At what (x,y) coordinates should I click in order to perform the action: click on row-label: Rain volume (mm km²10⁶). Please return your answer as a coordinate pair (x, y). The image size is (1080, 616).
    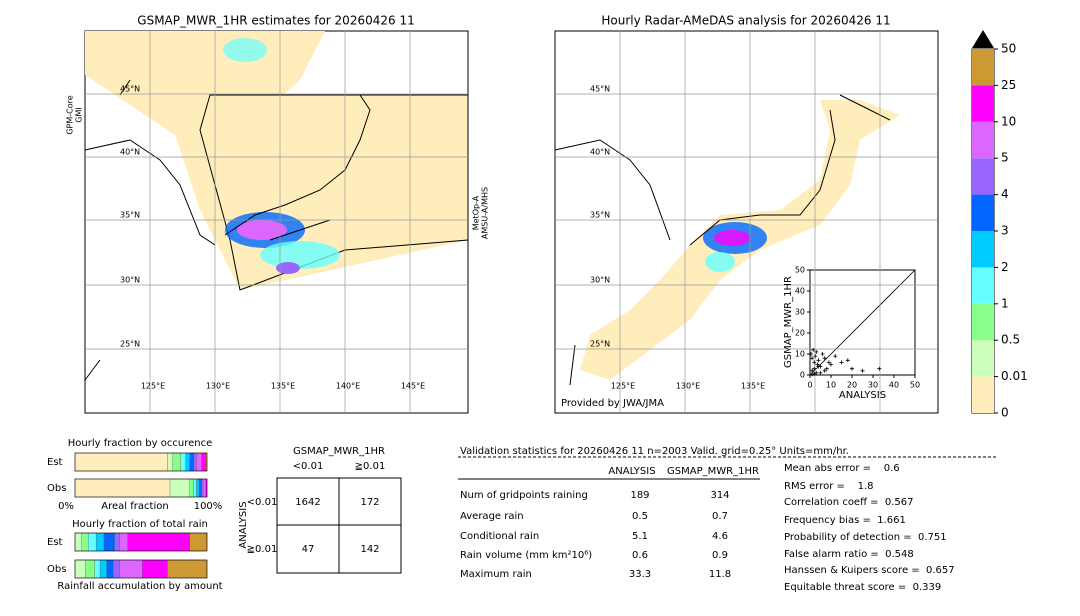
    Looking at the image, I should click on (526, 555).